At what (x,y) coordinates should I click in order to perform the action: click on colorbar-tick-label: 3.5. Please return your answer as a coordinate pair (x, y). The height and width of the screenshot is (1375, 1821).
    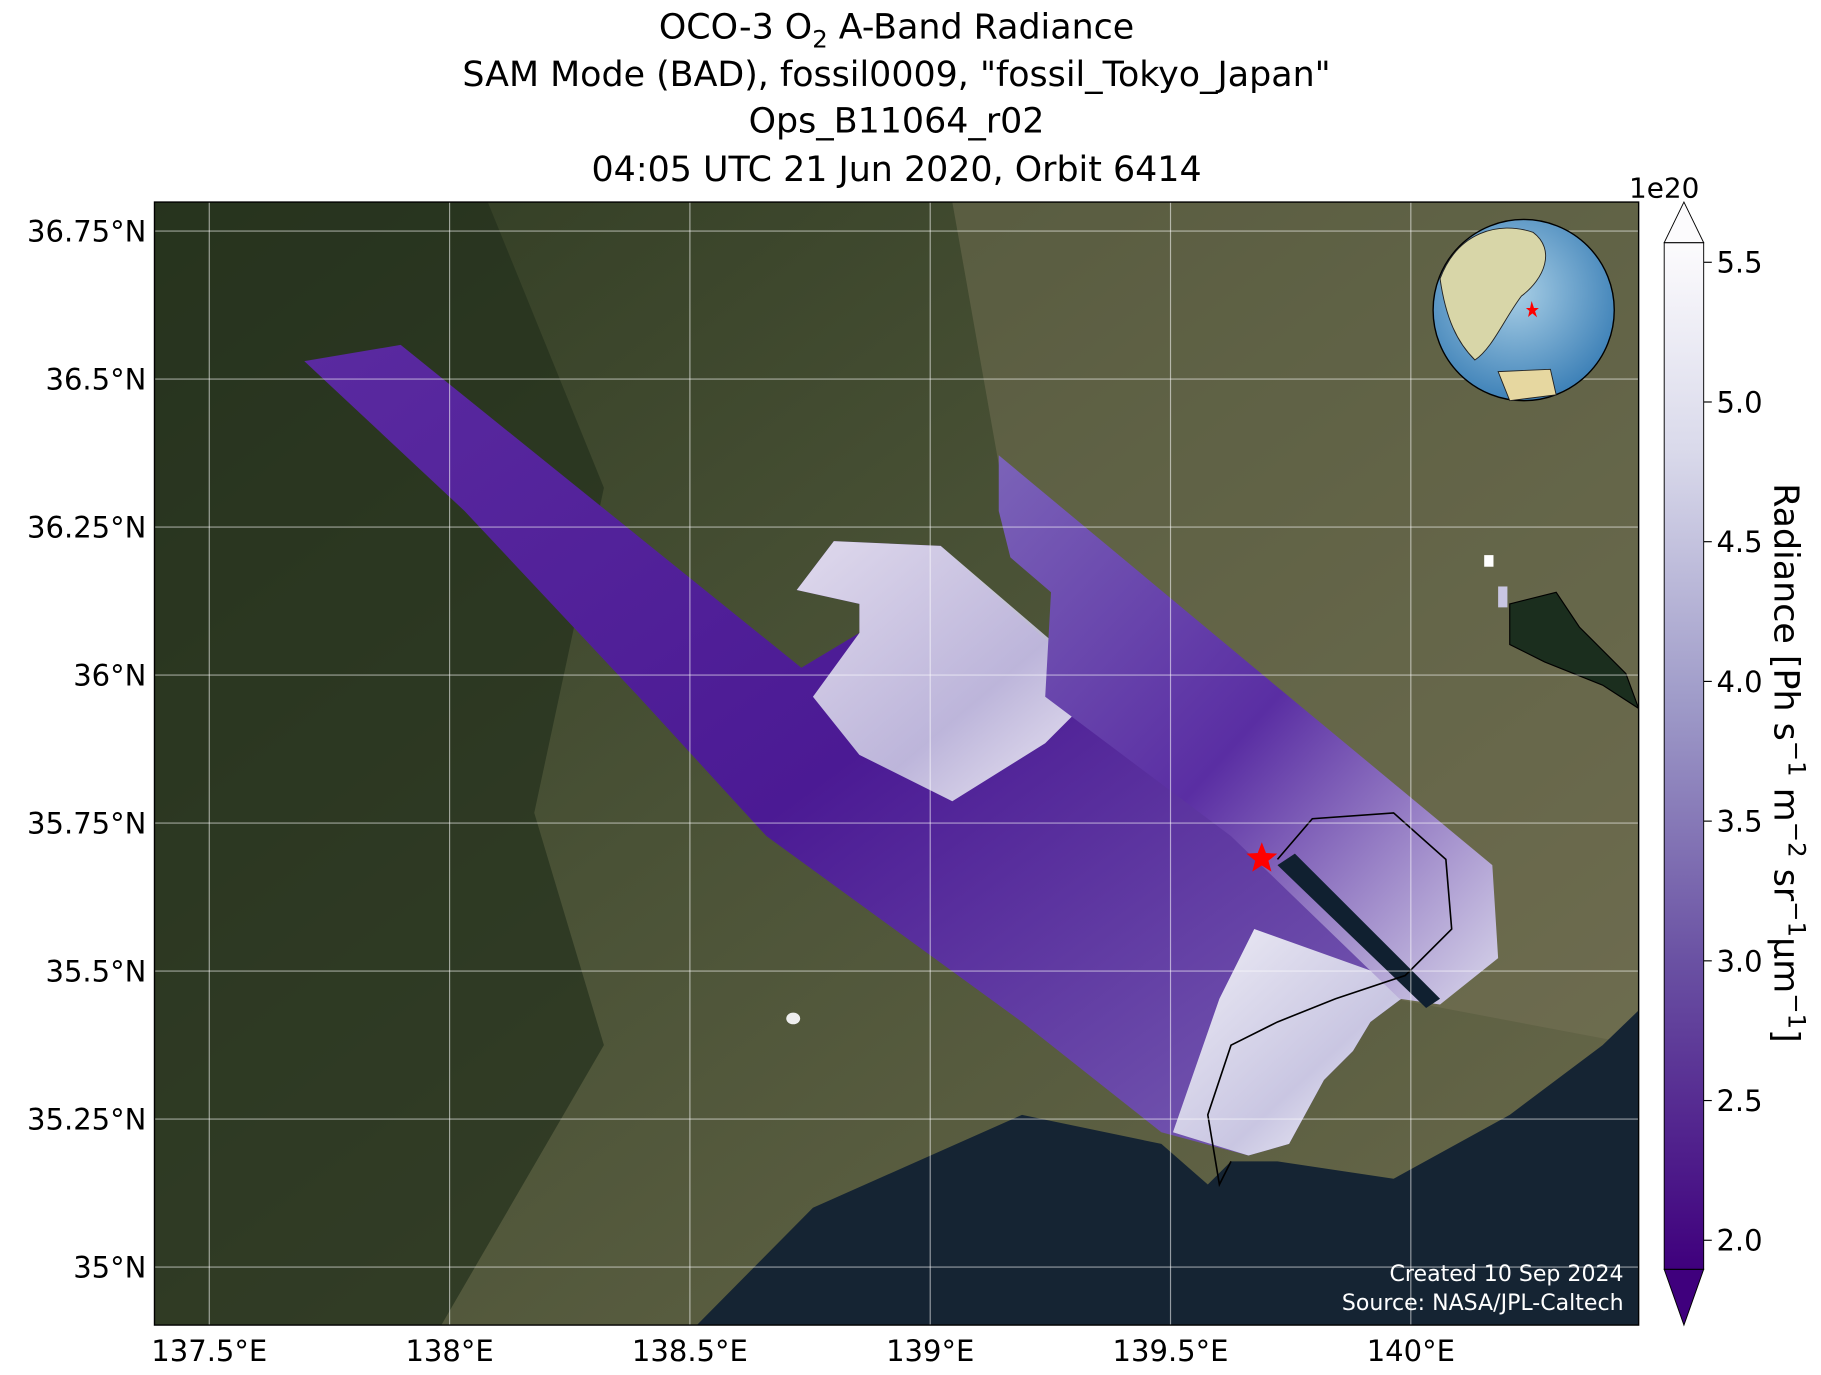
    Looking at the image, I should click on (1739, 822).